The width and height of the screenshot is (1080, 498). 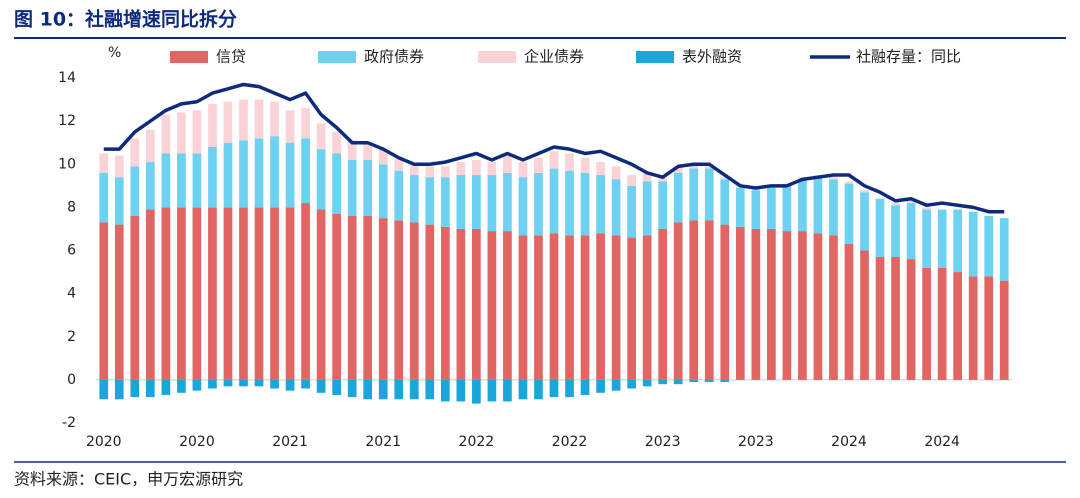 What do you see at coordinates (712, 57) in the screenshot?
I see `legend-label: 表外融资` at bounding box center [712, 57].